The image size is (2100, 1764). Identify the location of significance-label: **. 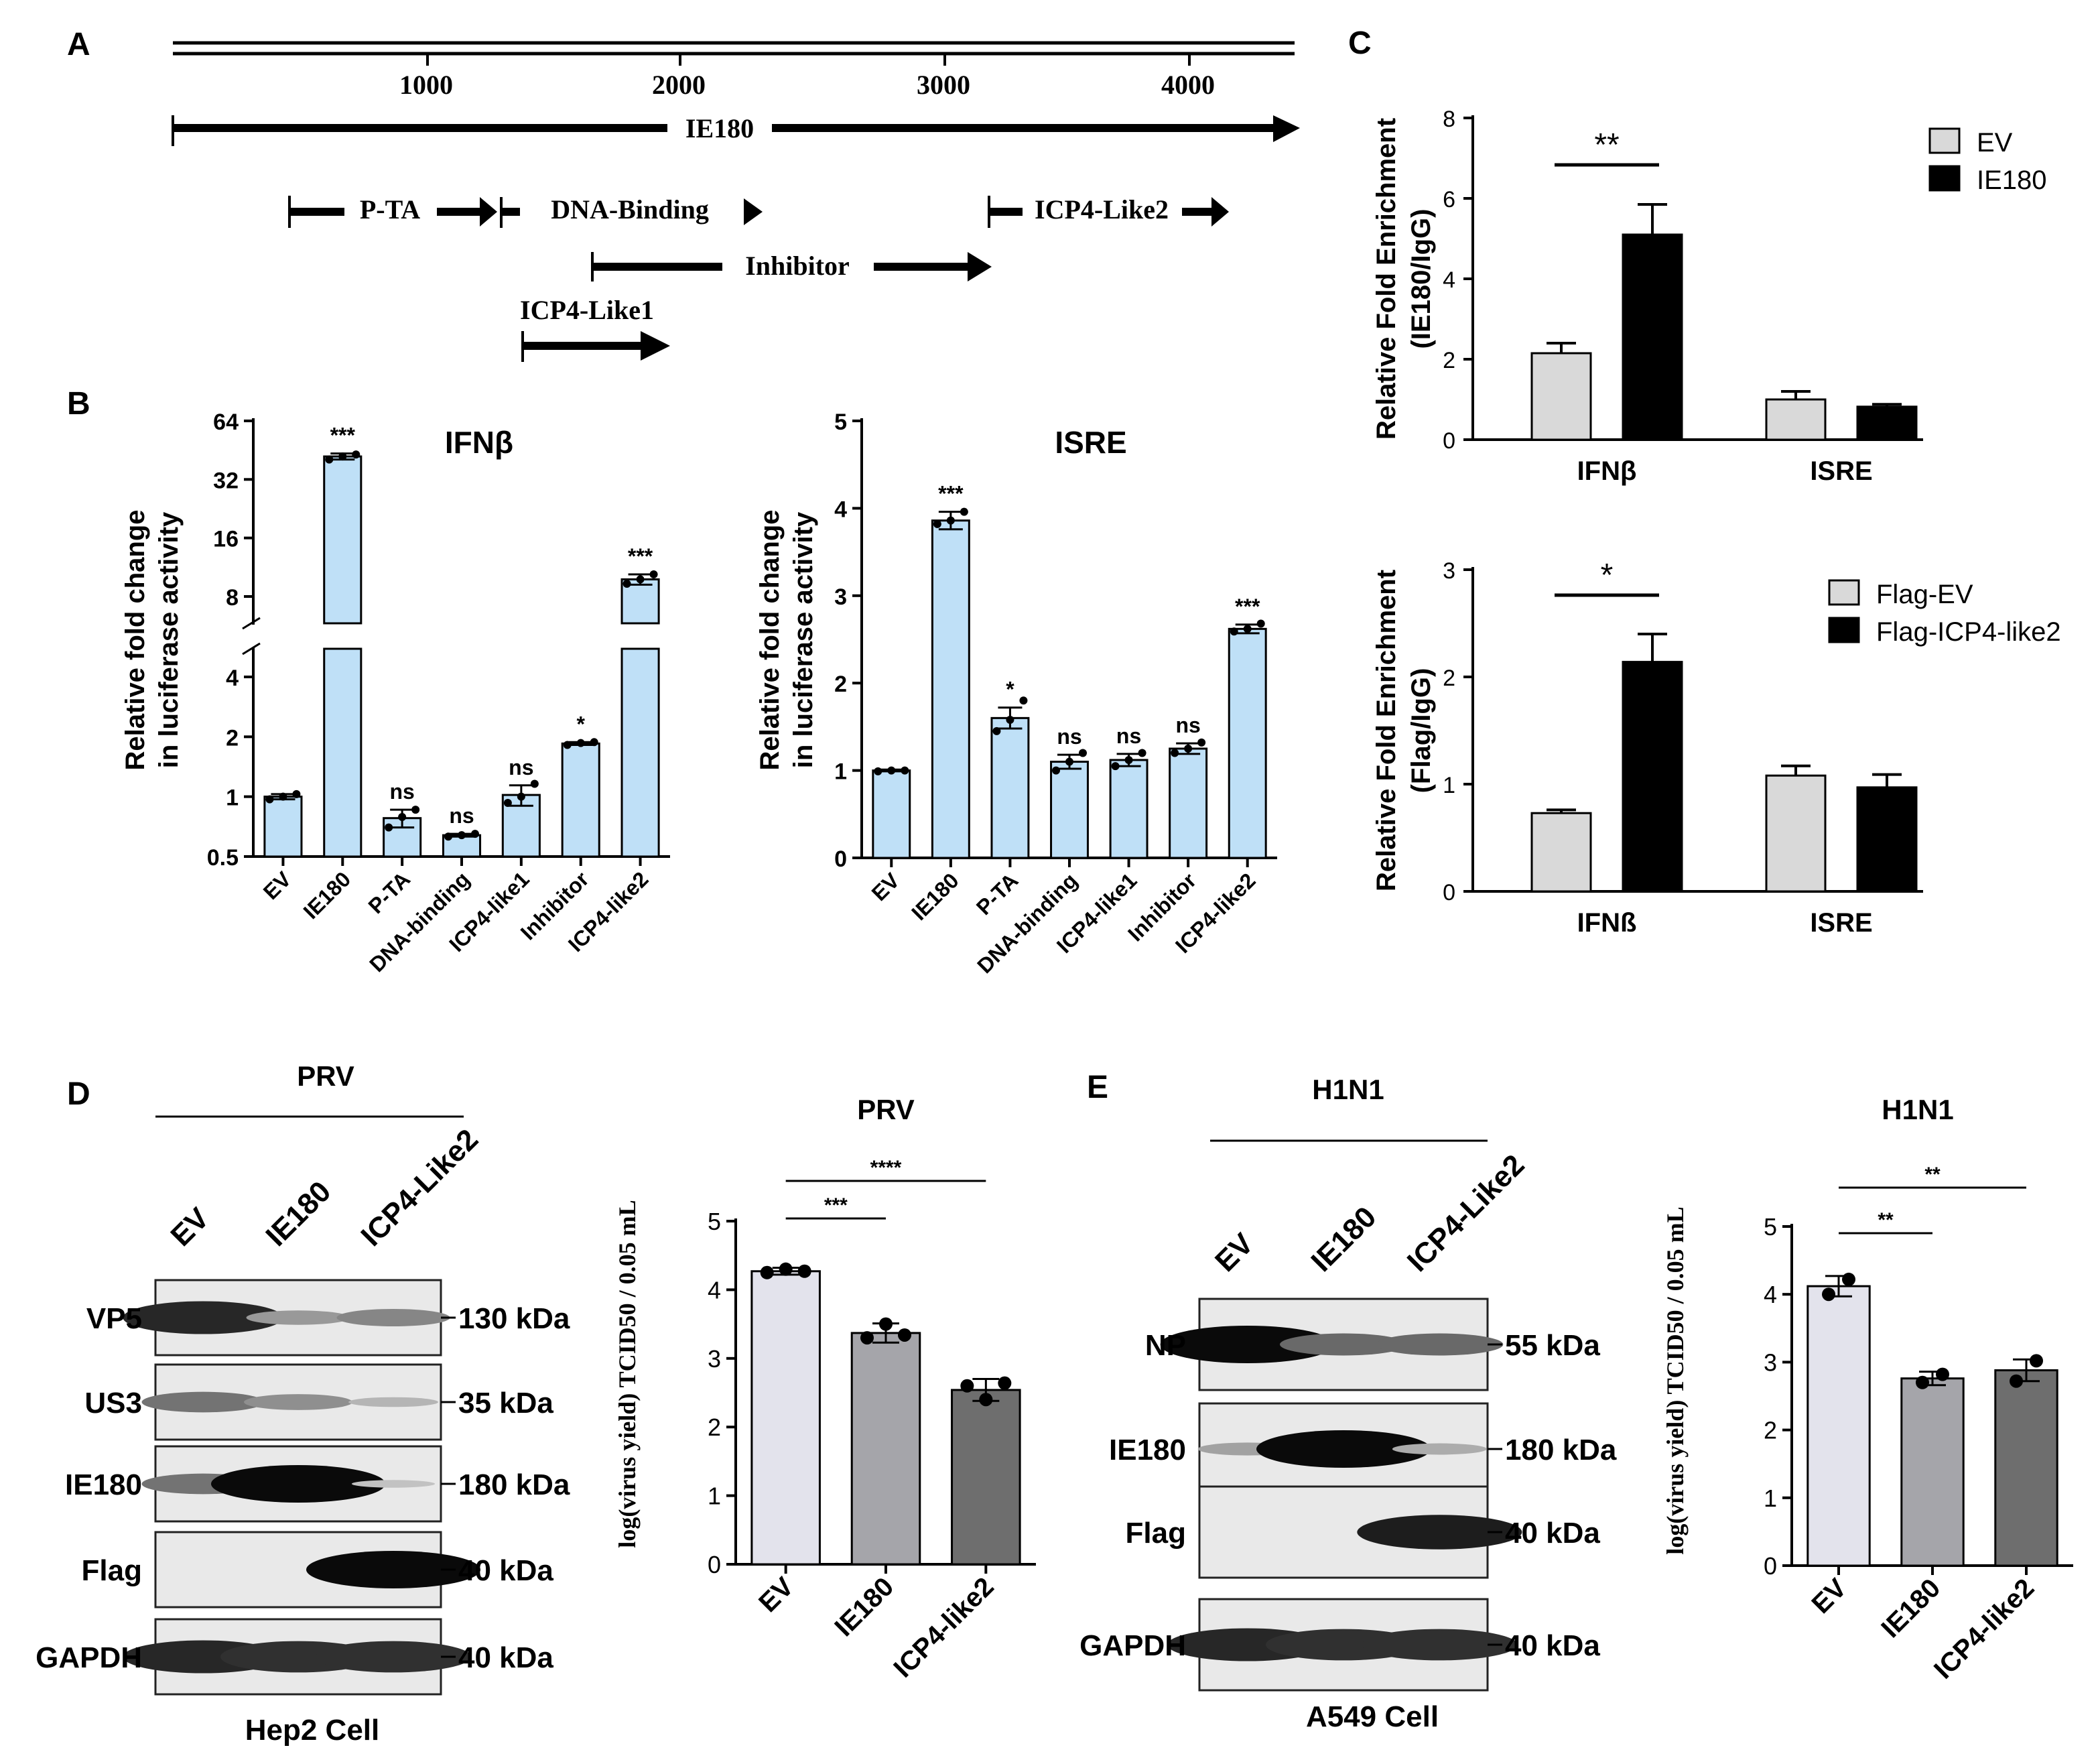
(1932, 1175).